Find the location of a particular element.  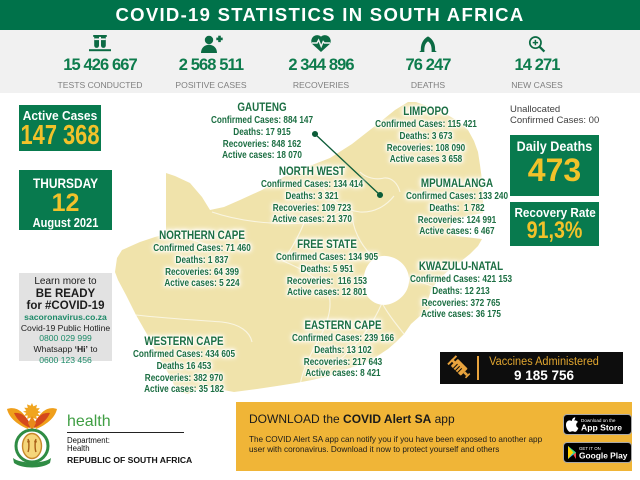

svg-text: Download on the is located at coordinates (598, 420).